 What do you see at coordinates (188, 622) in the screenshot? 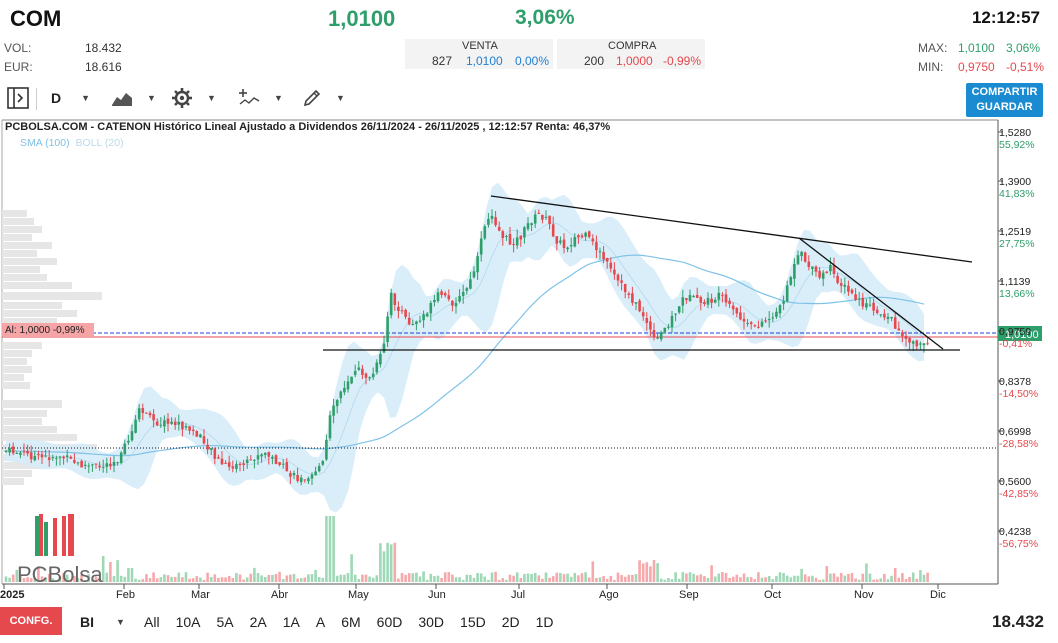
I see `range-button-10a: 10A` at bounding box center [188, 622].